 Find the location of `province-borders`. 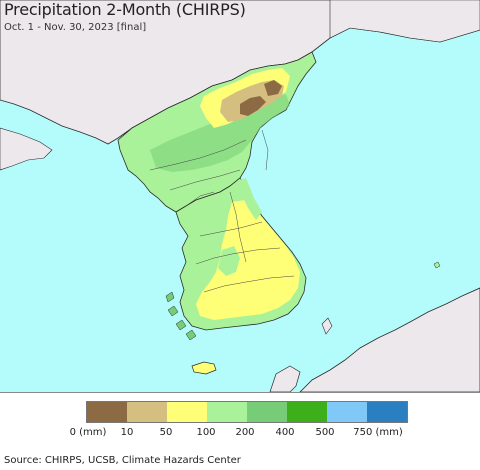

province-borders is located at coordinates (222, 211).